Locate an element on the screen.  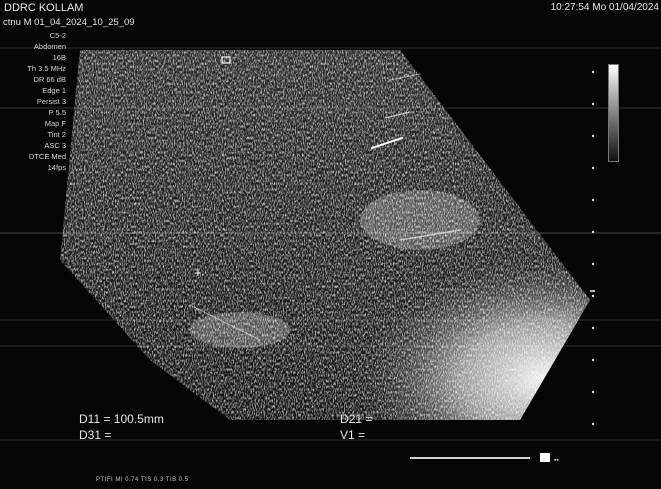
param-fps: 14fps is located at coordinates (56, 167).